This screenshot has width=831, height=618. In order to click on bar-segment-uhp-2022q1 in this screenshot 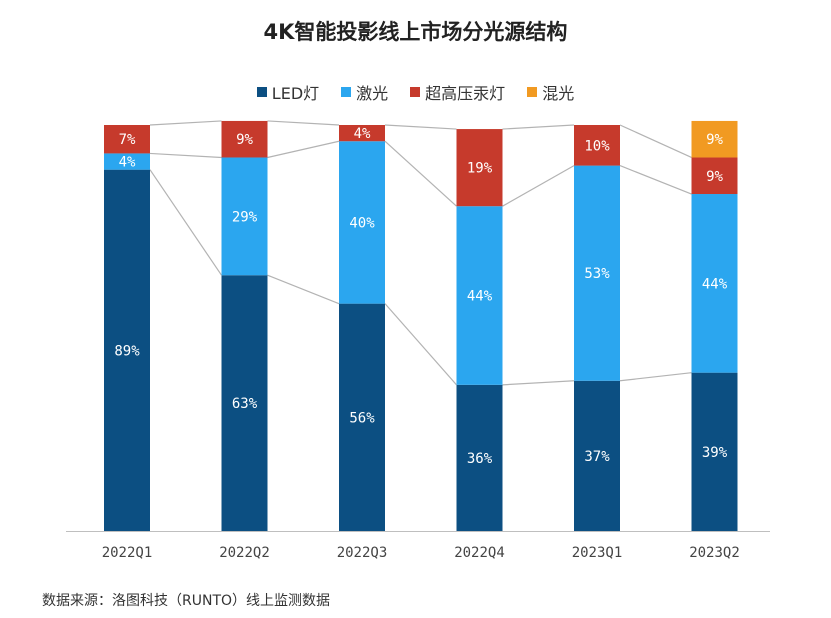, I will do `click(127, 139)`.